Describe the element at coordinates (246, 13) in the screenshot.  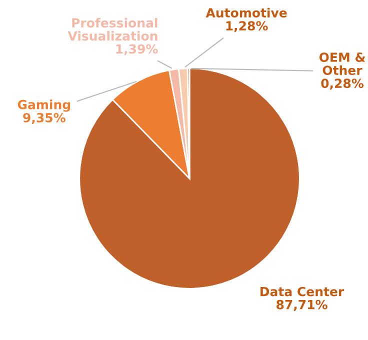
I see `slice-label: Automotive` at that location.